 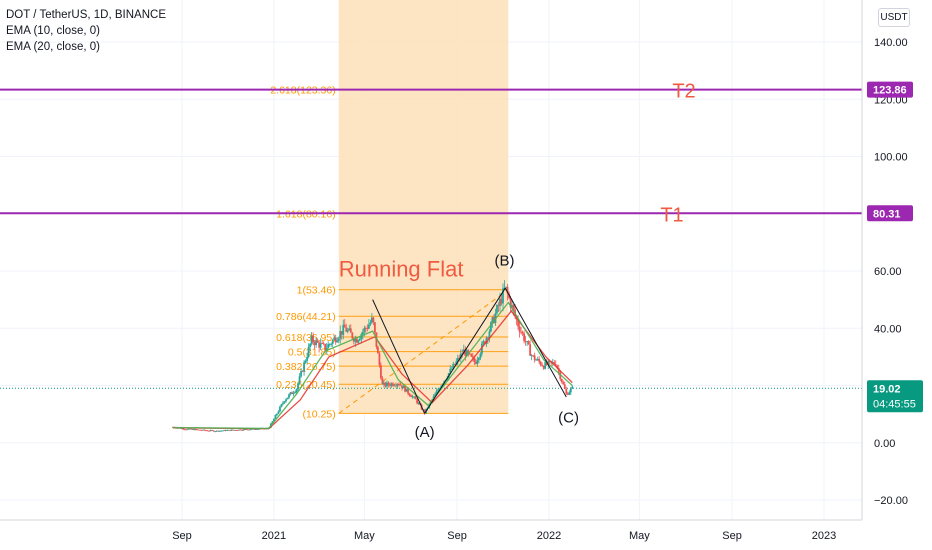 I want to click on wave-label-2: (B), so click(x=505, y=260).